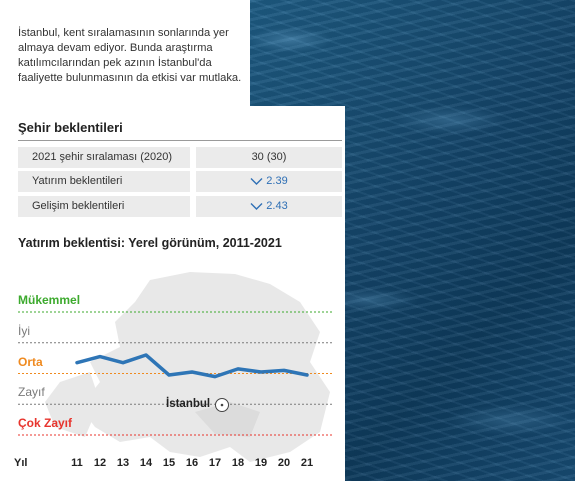 The image size is (575, 481). Describe the element at coordinates (192, 463) in the screenshot. I see `x-tick-label: 16` at that location.